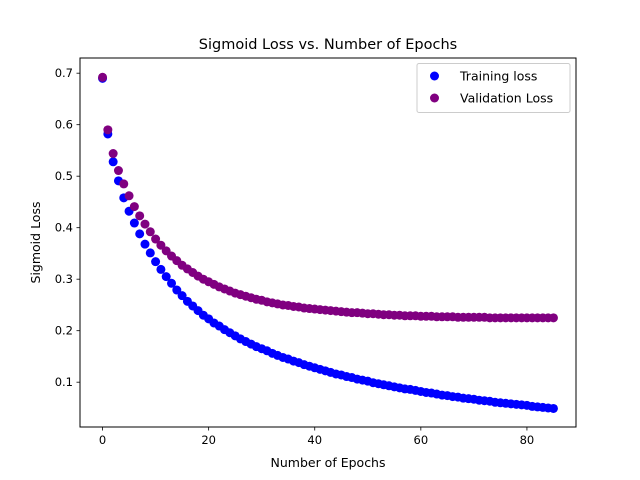  I want to click on y-tick-label: 0.1, so click(64, 382).